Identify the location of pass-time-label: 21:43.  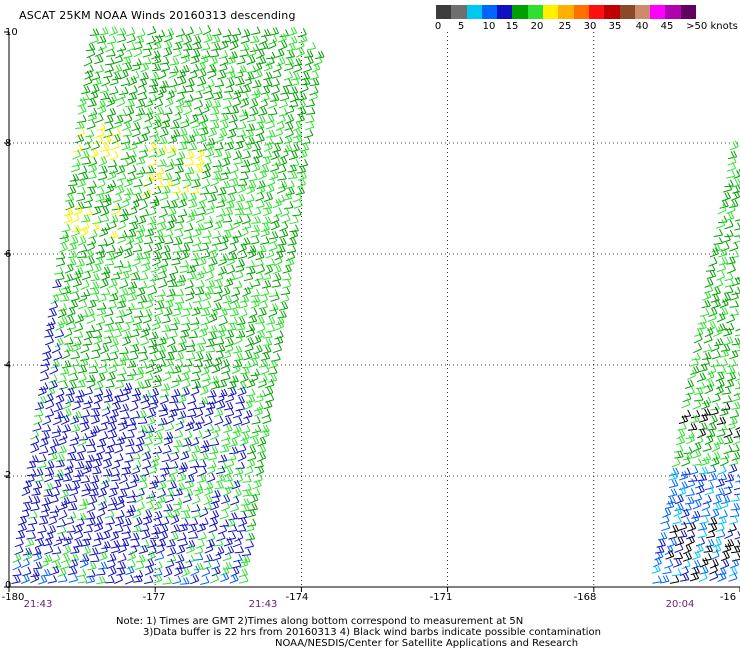
(263, 604).